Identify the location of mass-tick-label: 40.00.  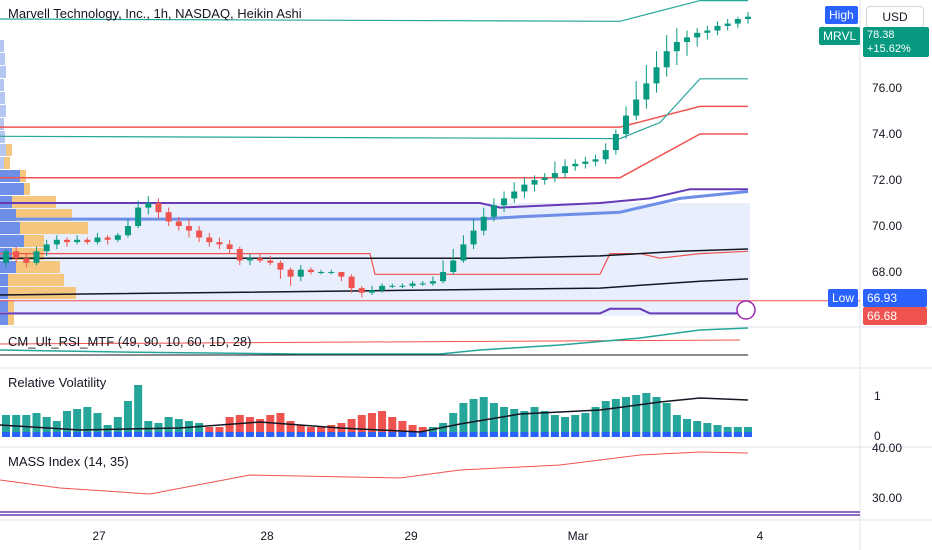
(887, 448).